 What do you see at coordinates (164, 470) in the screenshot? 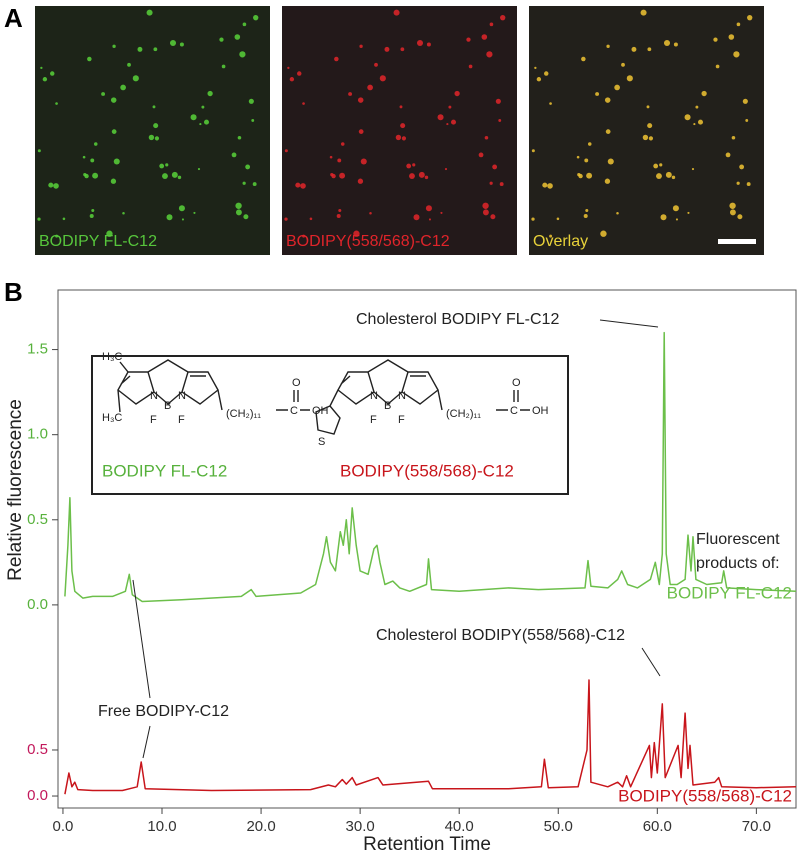
I see `molecule-label: BODIPY FL-C12` at bounding box center [164, 470].